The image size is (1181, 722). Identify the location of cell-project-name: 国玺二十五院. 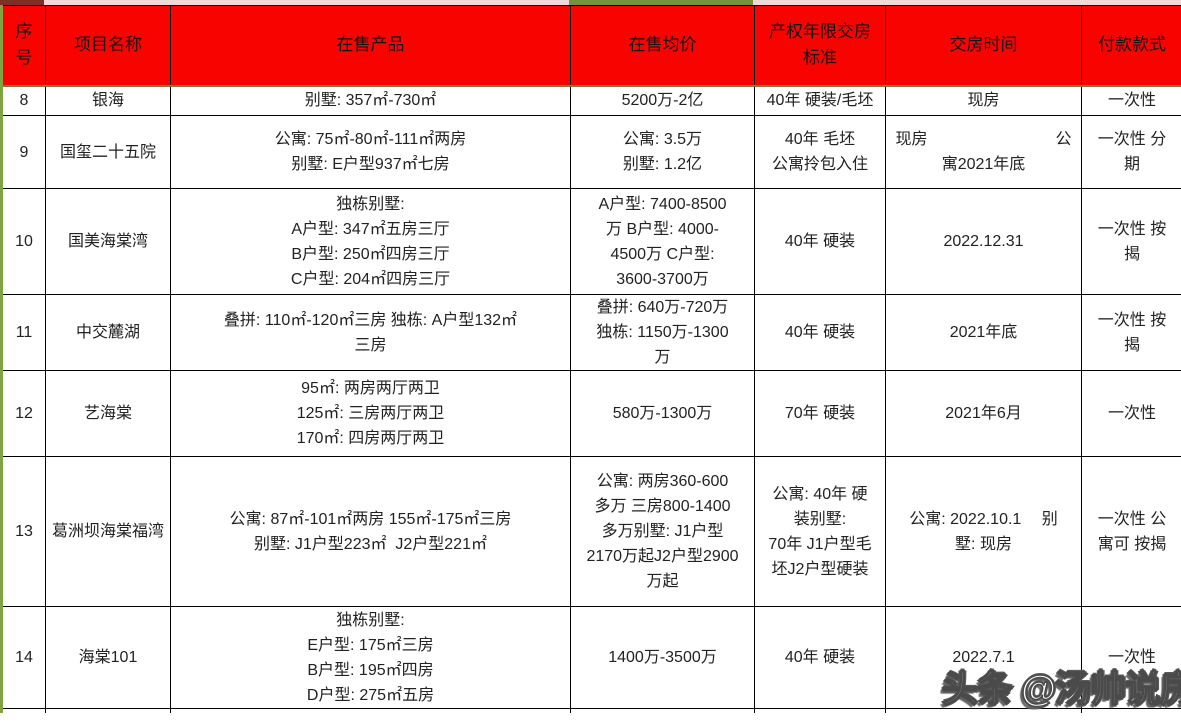
(108, 152).